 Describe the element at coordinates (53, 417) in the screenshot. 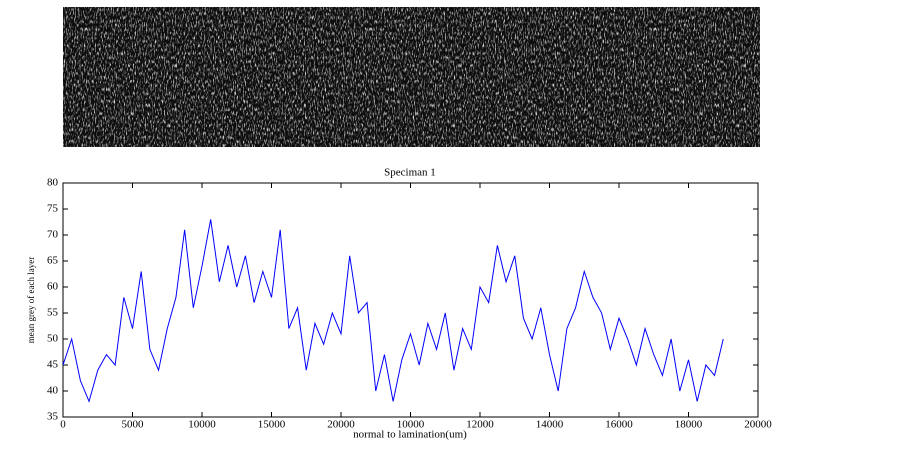

I see `y-tick-label: 35` at that location.